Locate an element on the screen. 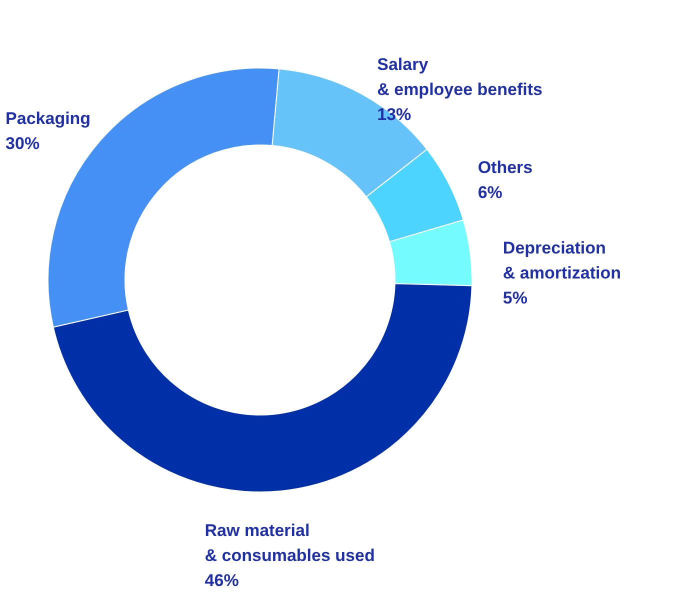  slice-label: Packaging is located at coordinates (48, 118).